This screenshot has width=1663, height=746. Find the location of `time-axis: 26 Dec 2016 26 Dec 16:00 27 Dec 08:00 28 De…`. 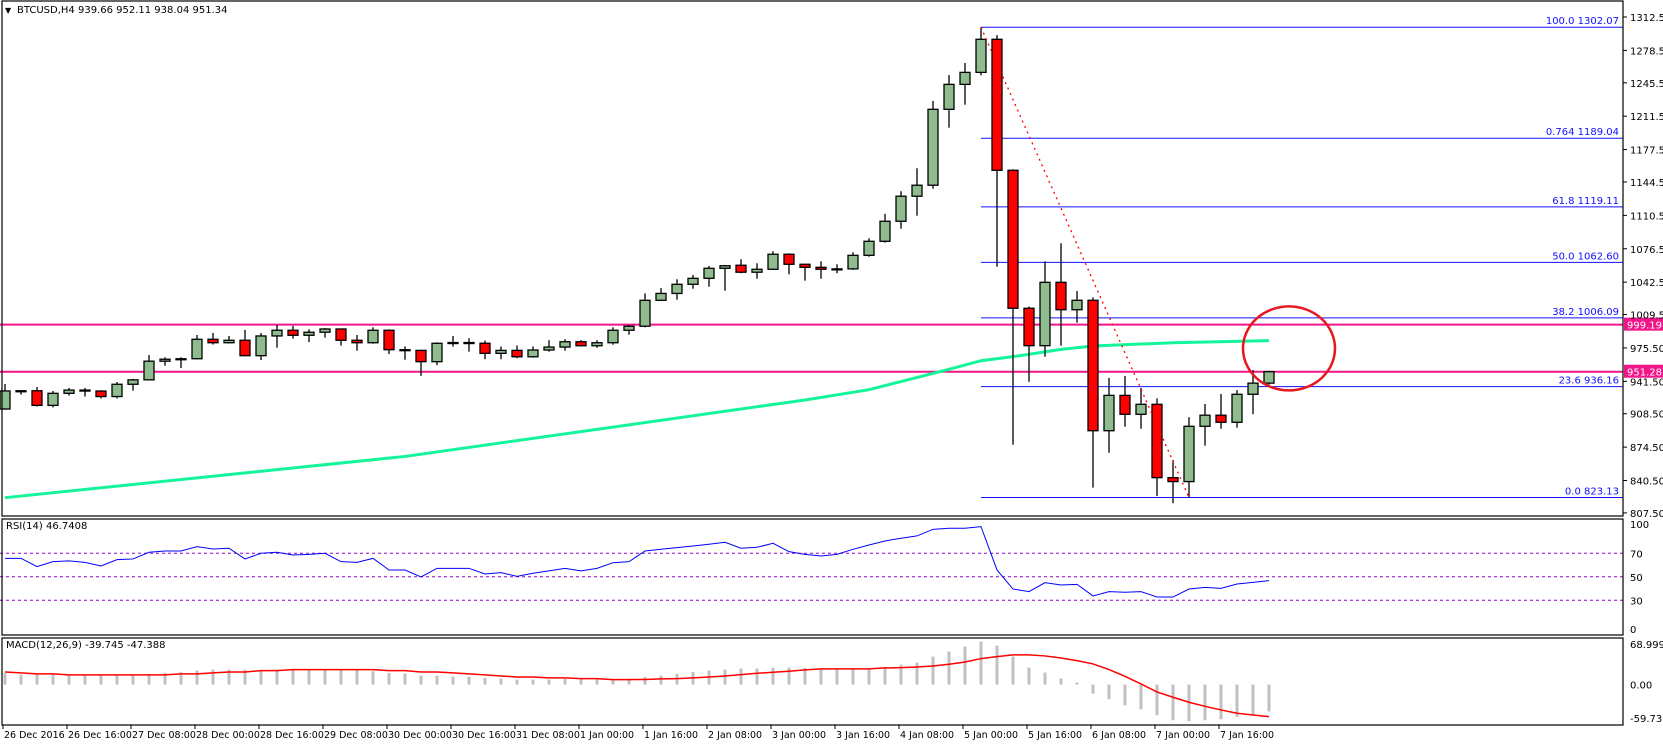

time-axis: 26 Dec 2016 26 Dec 16:00 27 Dec 08:00 28 De… is located at coordinates (638, 733).